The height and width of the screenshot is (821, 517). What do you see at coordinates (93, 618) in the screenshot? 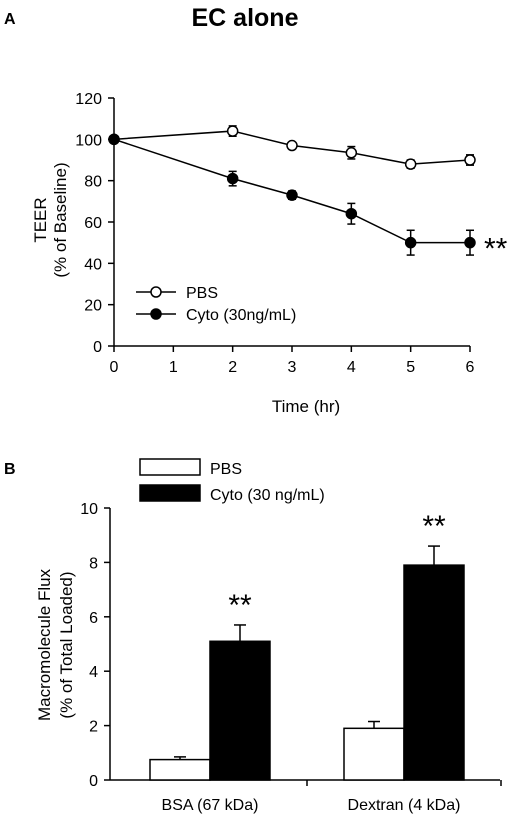
I see `panel-b-y-tick-label: 6` at bounding box center [93, 618].